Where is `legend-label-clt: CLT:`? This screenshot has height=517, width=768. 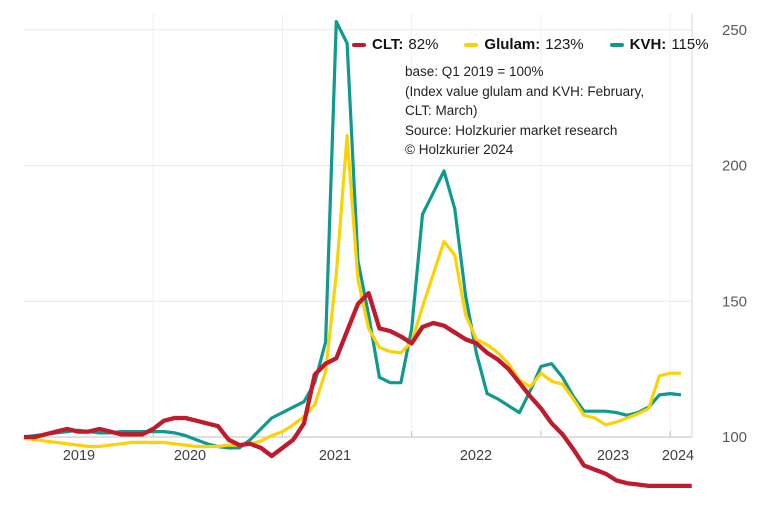
legend-label-clt: CLT: is located at coordinates (388, 44).